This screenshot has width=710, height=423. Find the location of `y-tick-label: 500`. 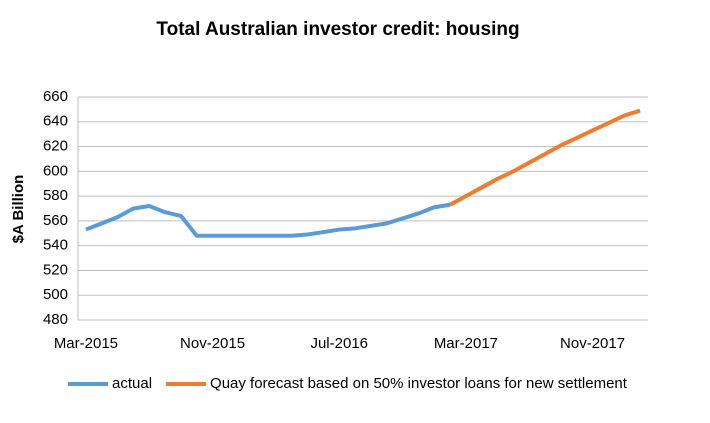

y-tick-label: 500 is located at coordinates (55, 294).